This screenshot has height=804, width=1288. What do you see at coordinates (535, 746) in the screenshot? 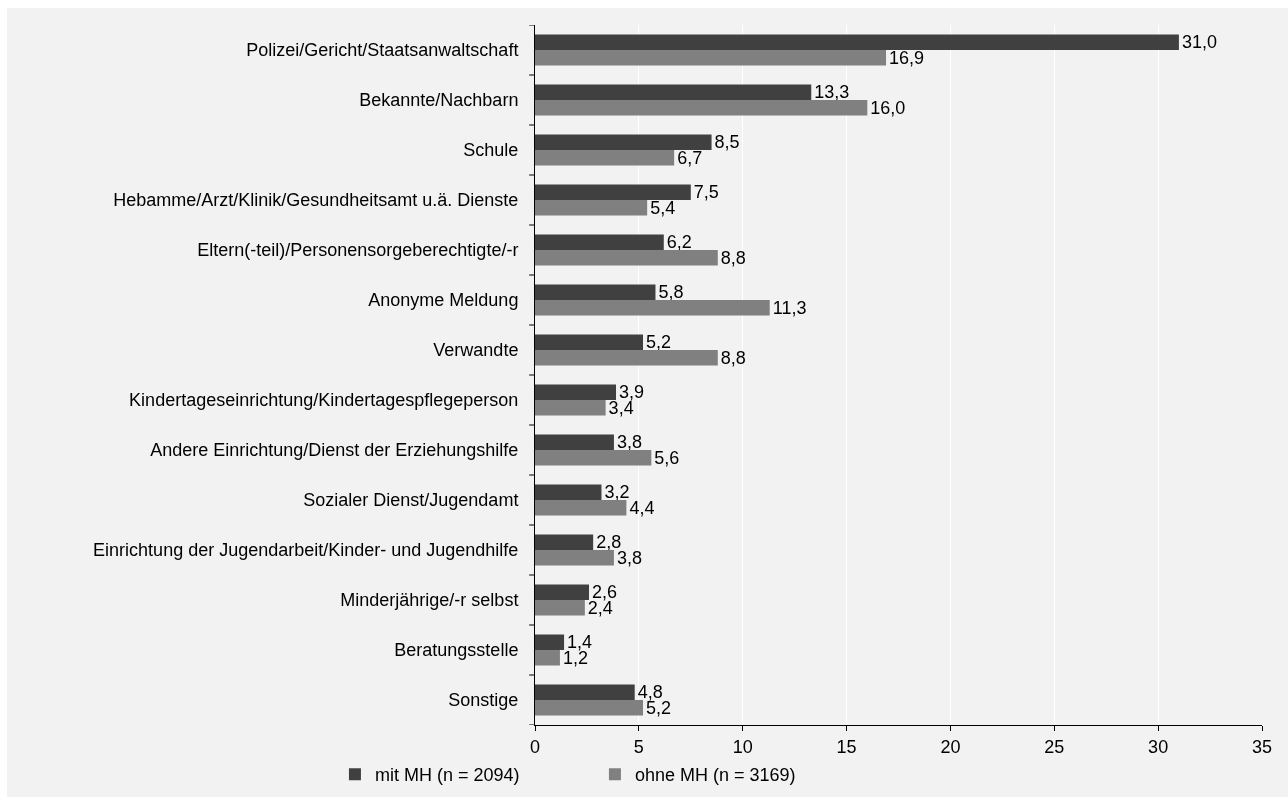
I see `x-tick-label: 0` at bounding box center [535, 746].